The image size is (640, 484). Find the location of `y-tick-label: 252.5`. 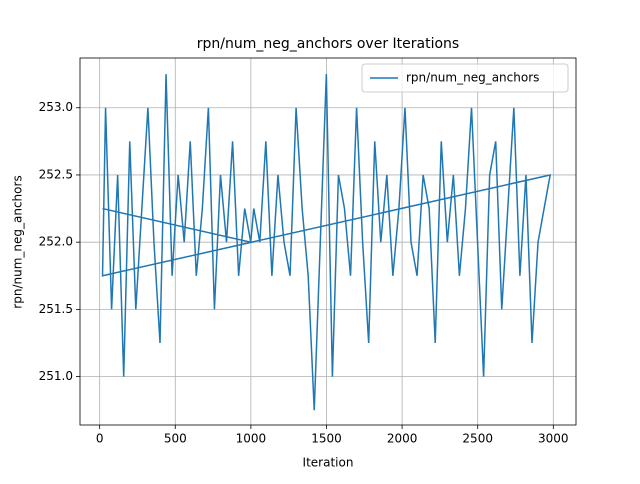

y-tick-label: 252.5 is located at coordinates (56, 174).